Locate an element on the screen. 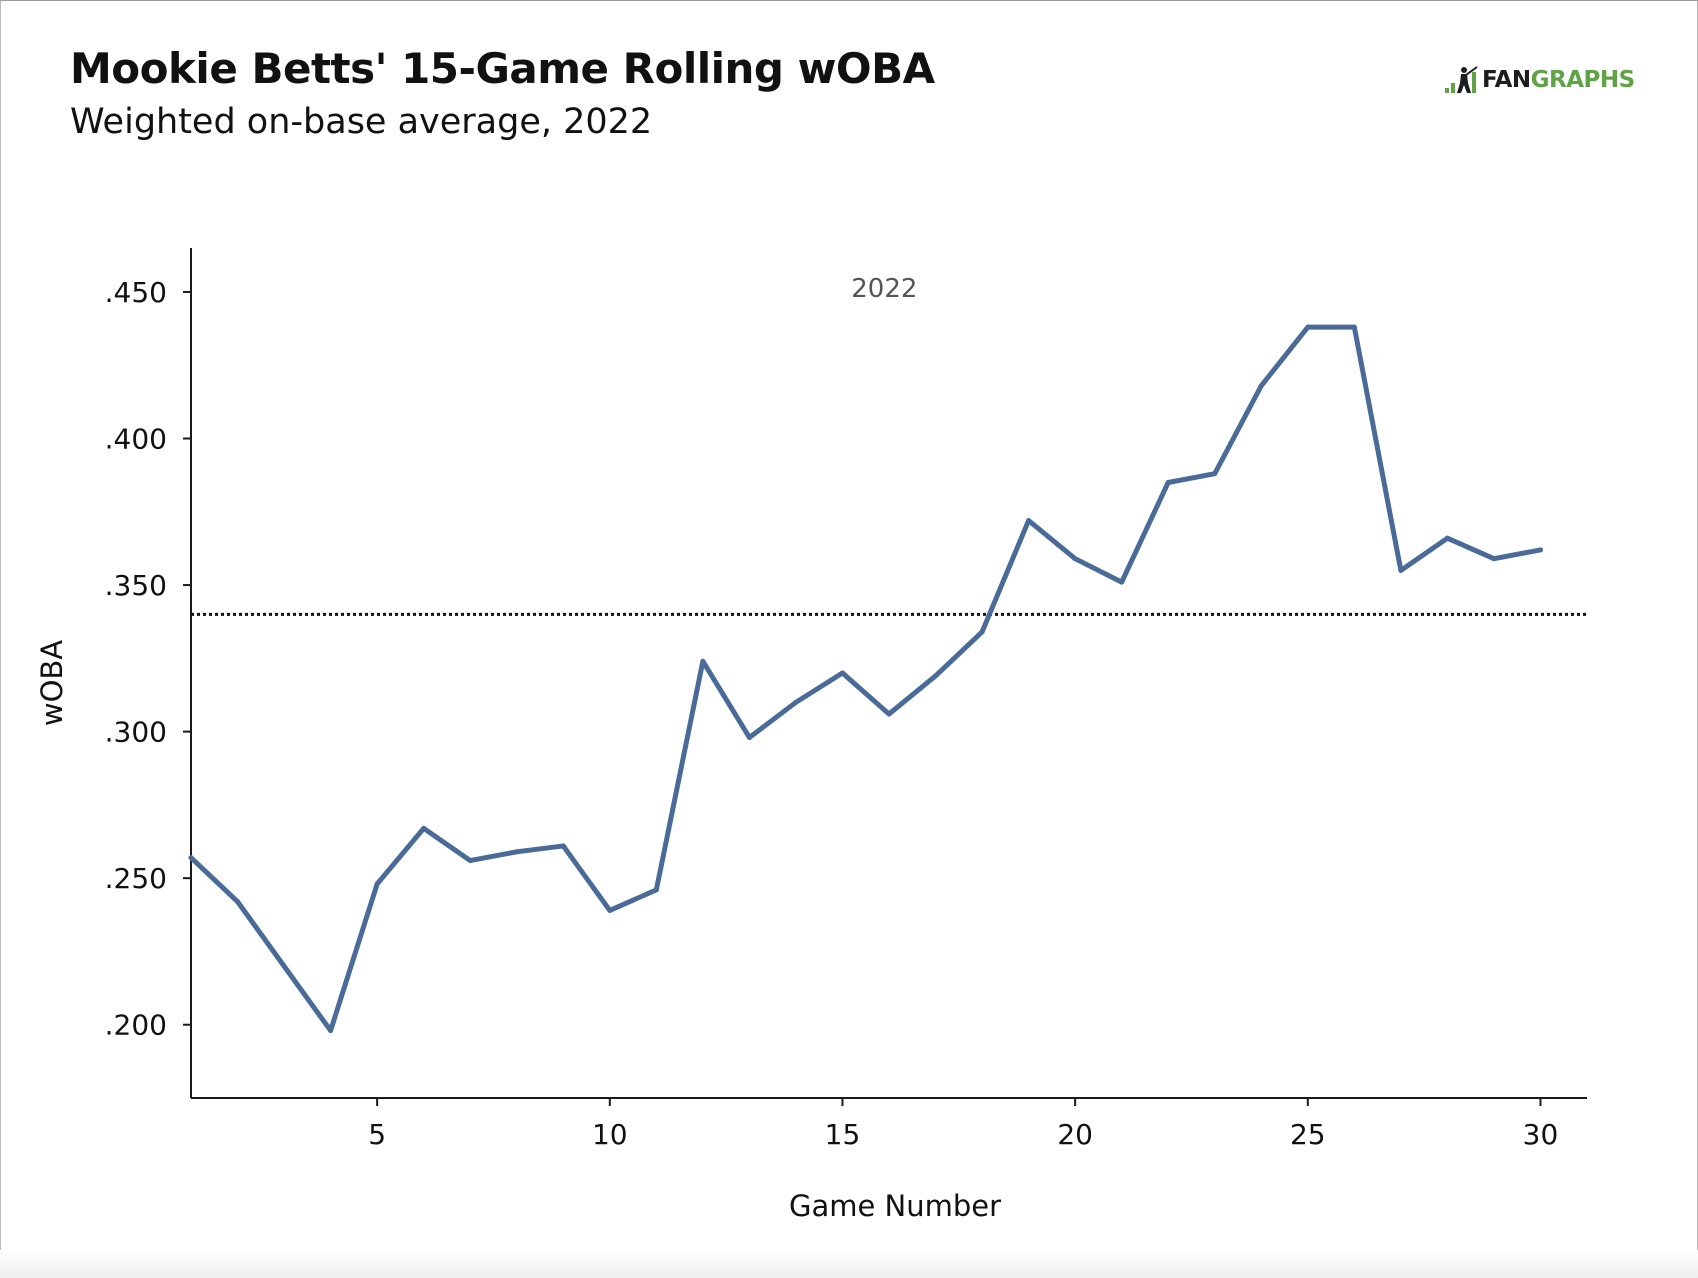  y-tick-label: .200 is located at coordinates (136, 1025).